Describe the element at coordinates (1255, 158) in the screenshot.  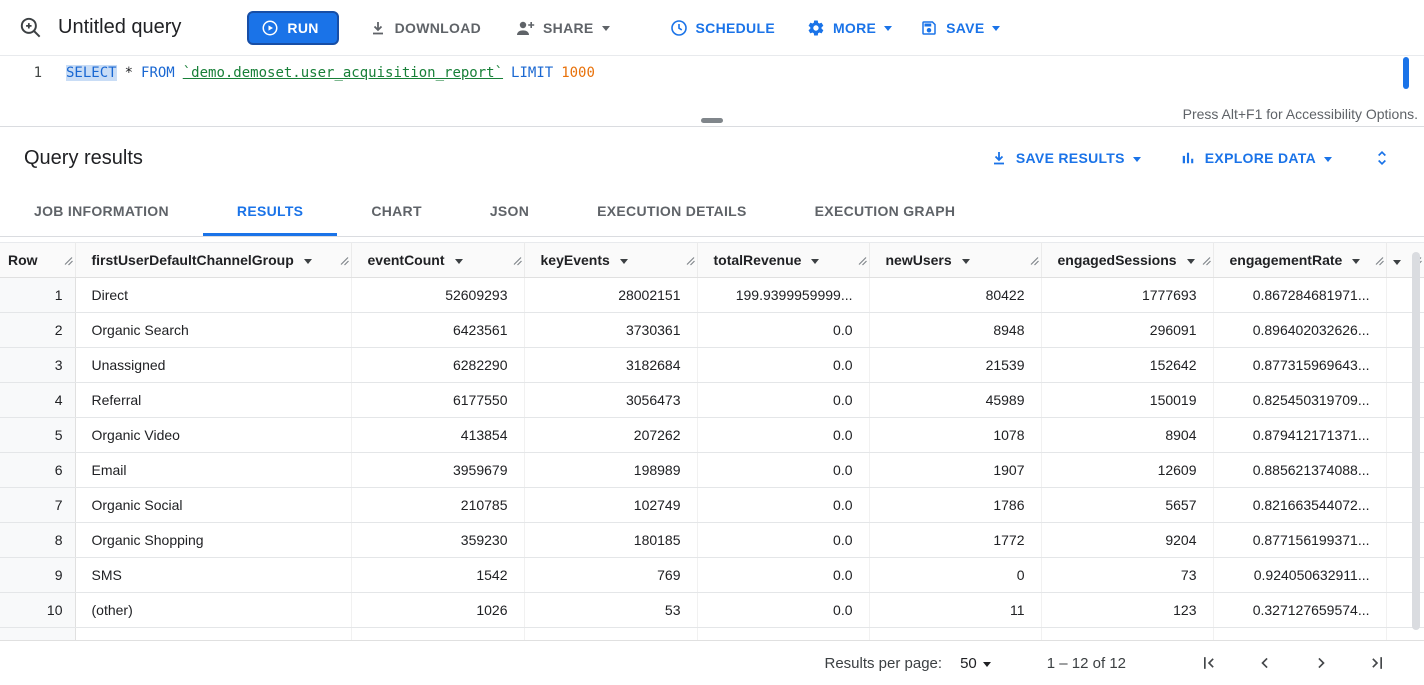
I see `explore-data-button: EXPLORE DATA` at that location.